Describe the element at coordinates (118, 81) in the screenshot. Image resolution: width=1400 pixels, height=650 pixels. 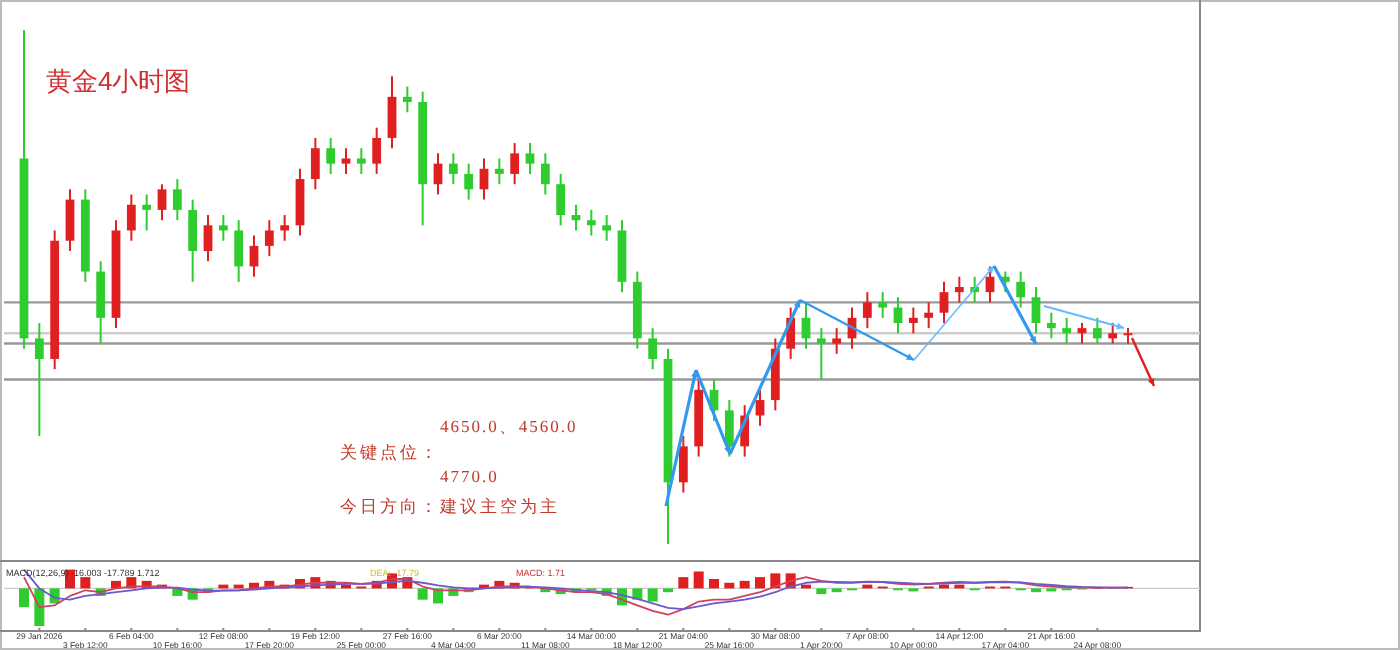
I see `text: 黄金4小时图` at that location.